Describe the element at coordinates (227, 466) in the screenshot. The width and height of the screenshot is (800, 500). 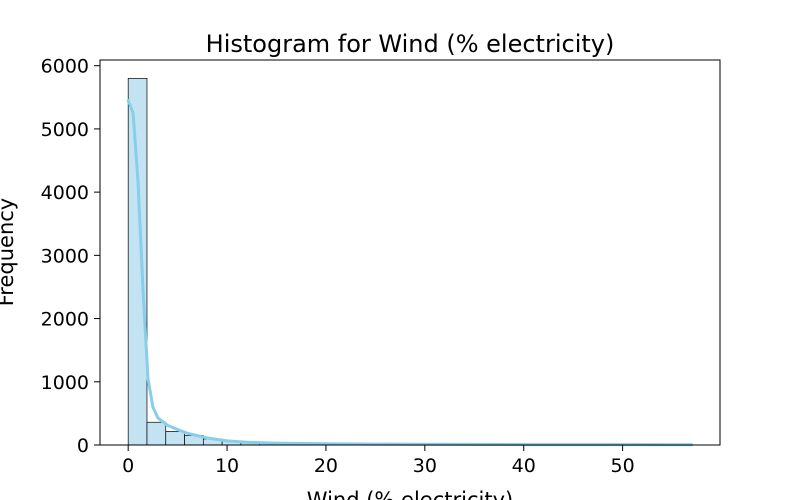
I see `x-tick-label: 10` at that location.